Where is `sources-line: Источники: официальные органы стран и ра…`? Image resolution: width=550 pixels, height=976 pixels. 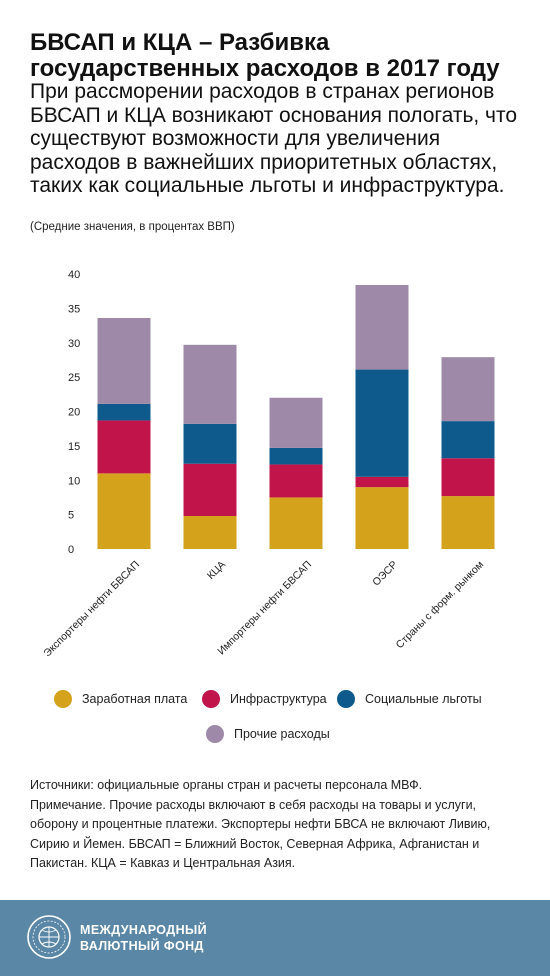 sources-line: Источники: официальные органы стран и ра… is located at coordinates (226, 785).